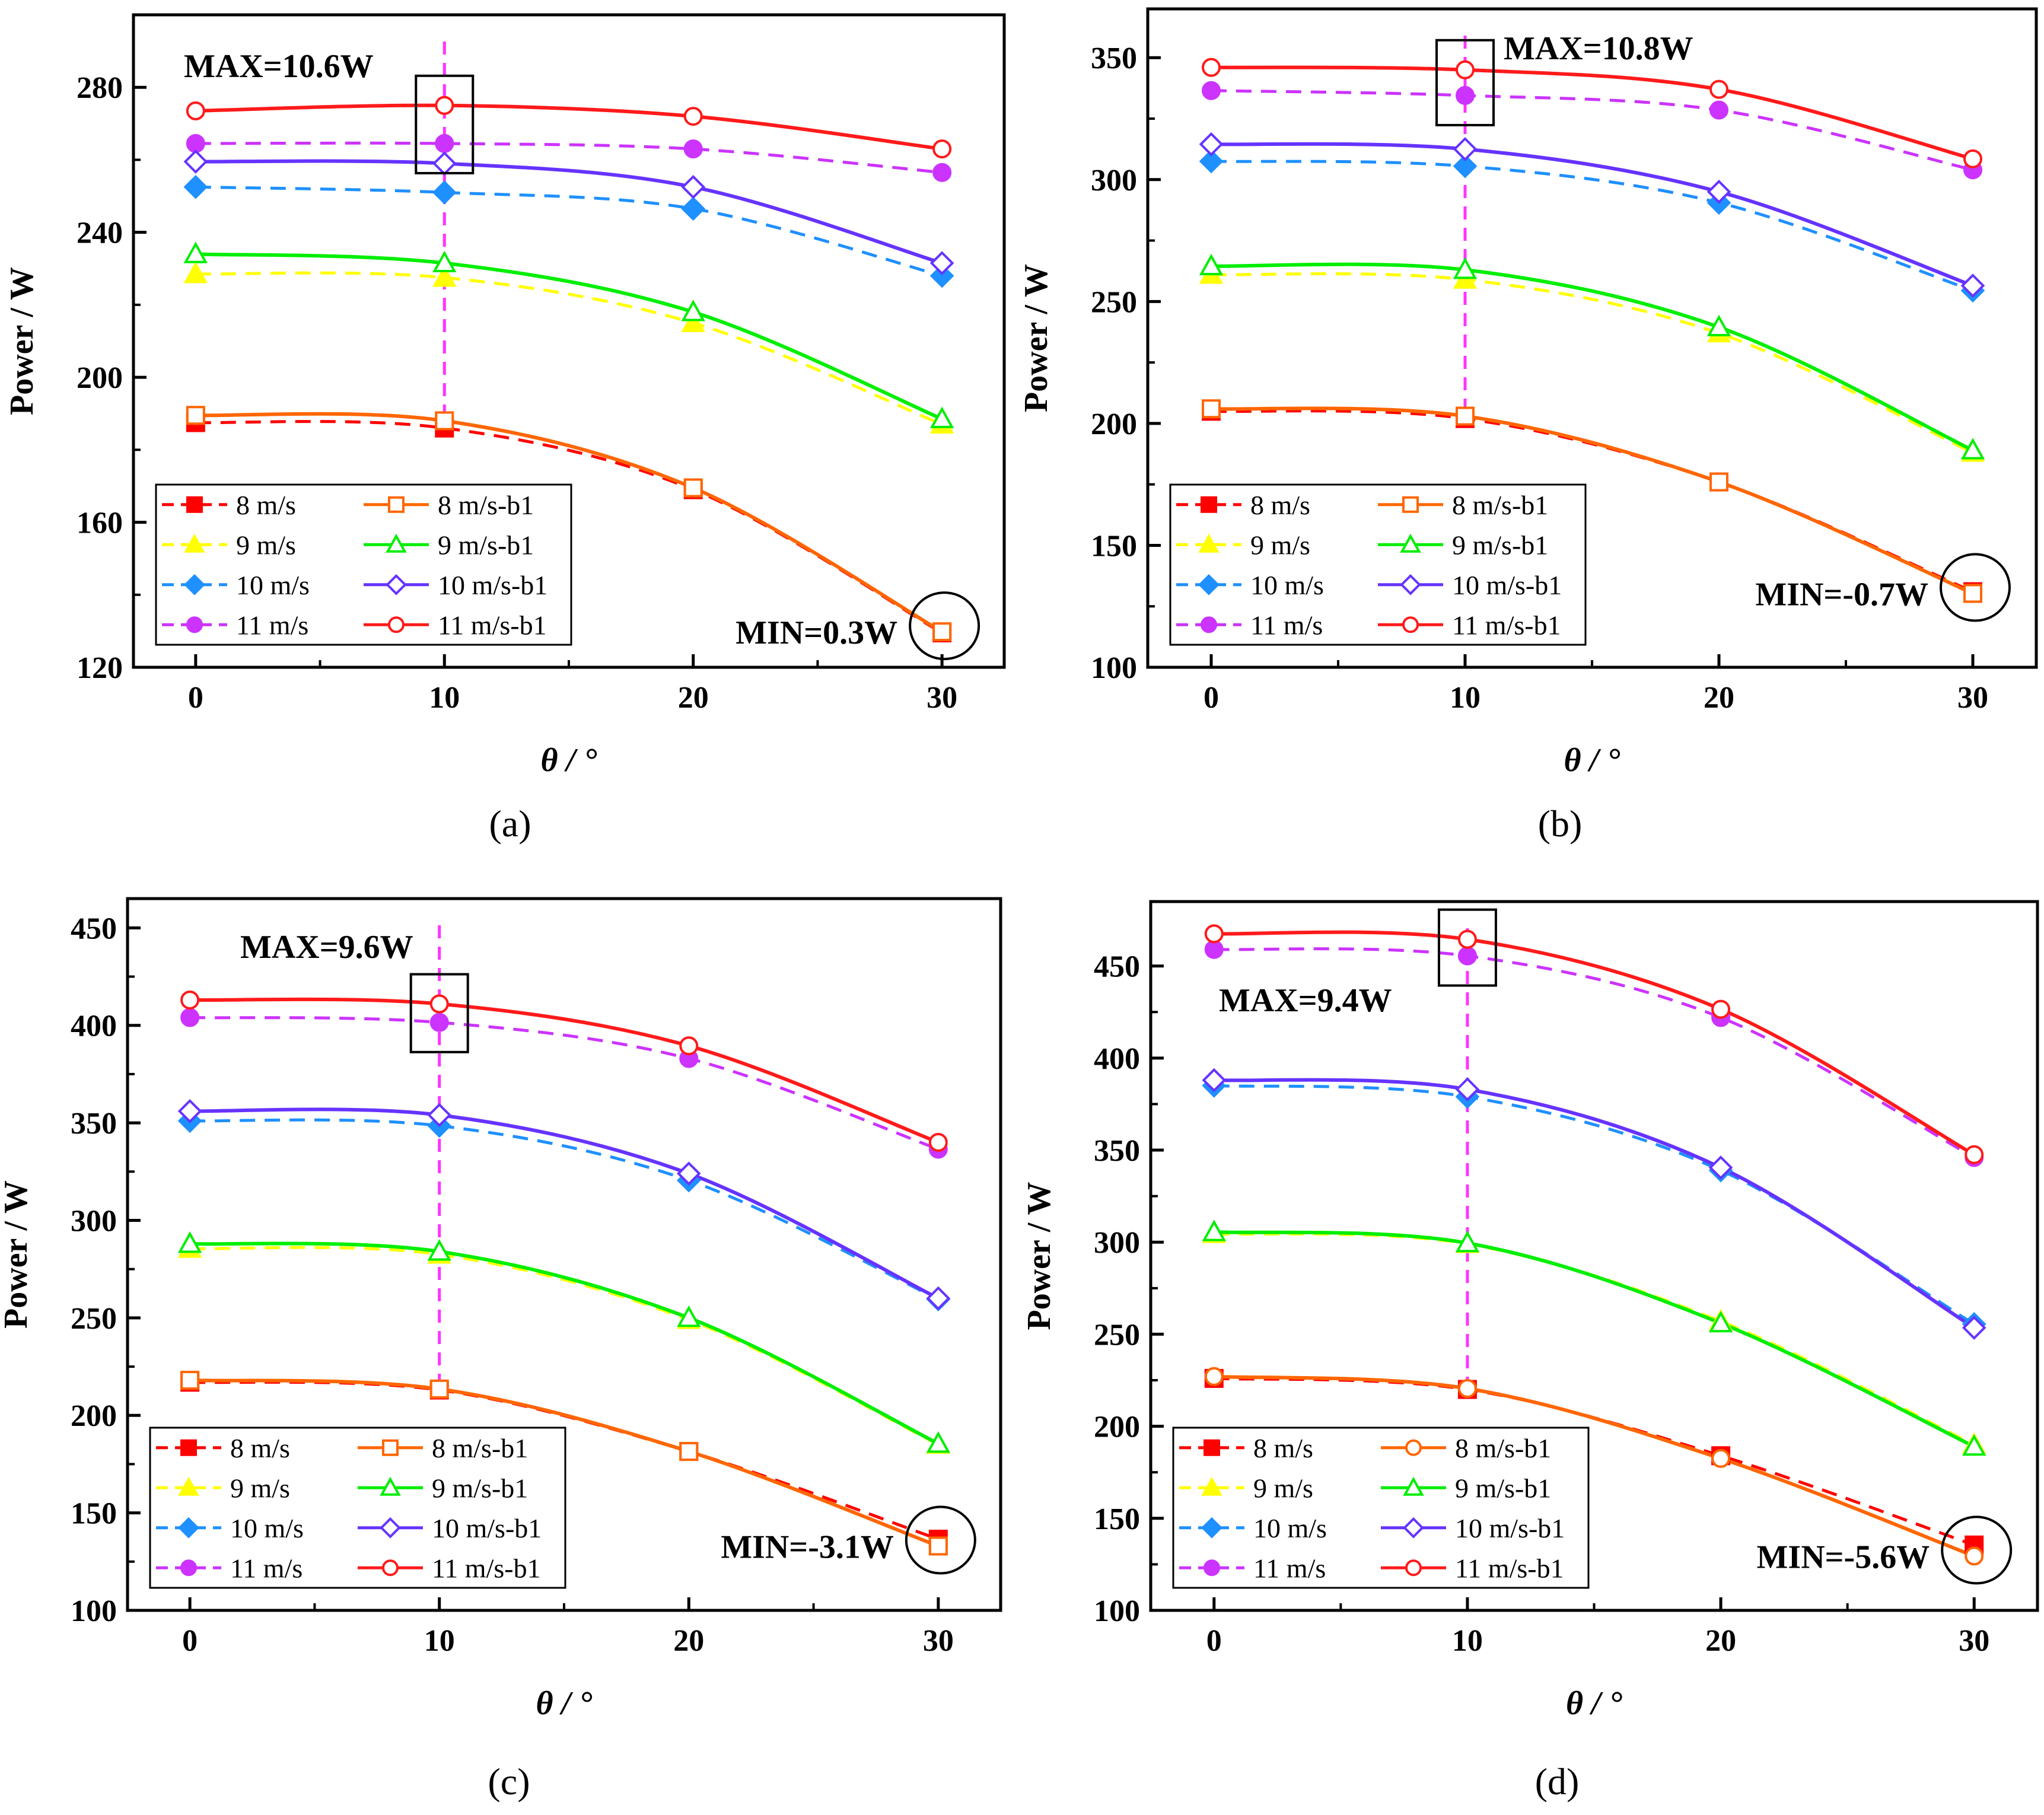  I want to click on max-annotation: MAX=9.6W, so click(326, 947).